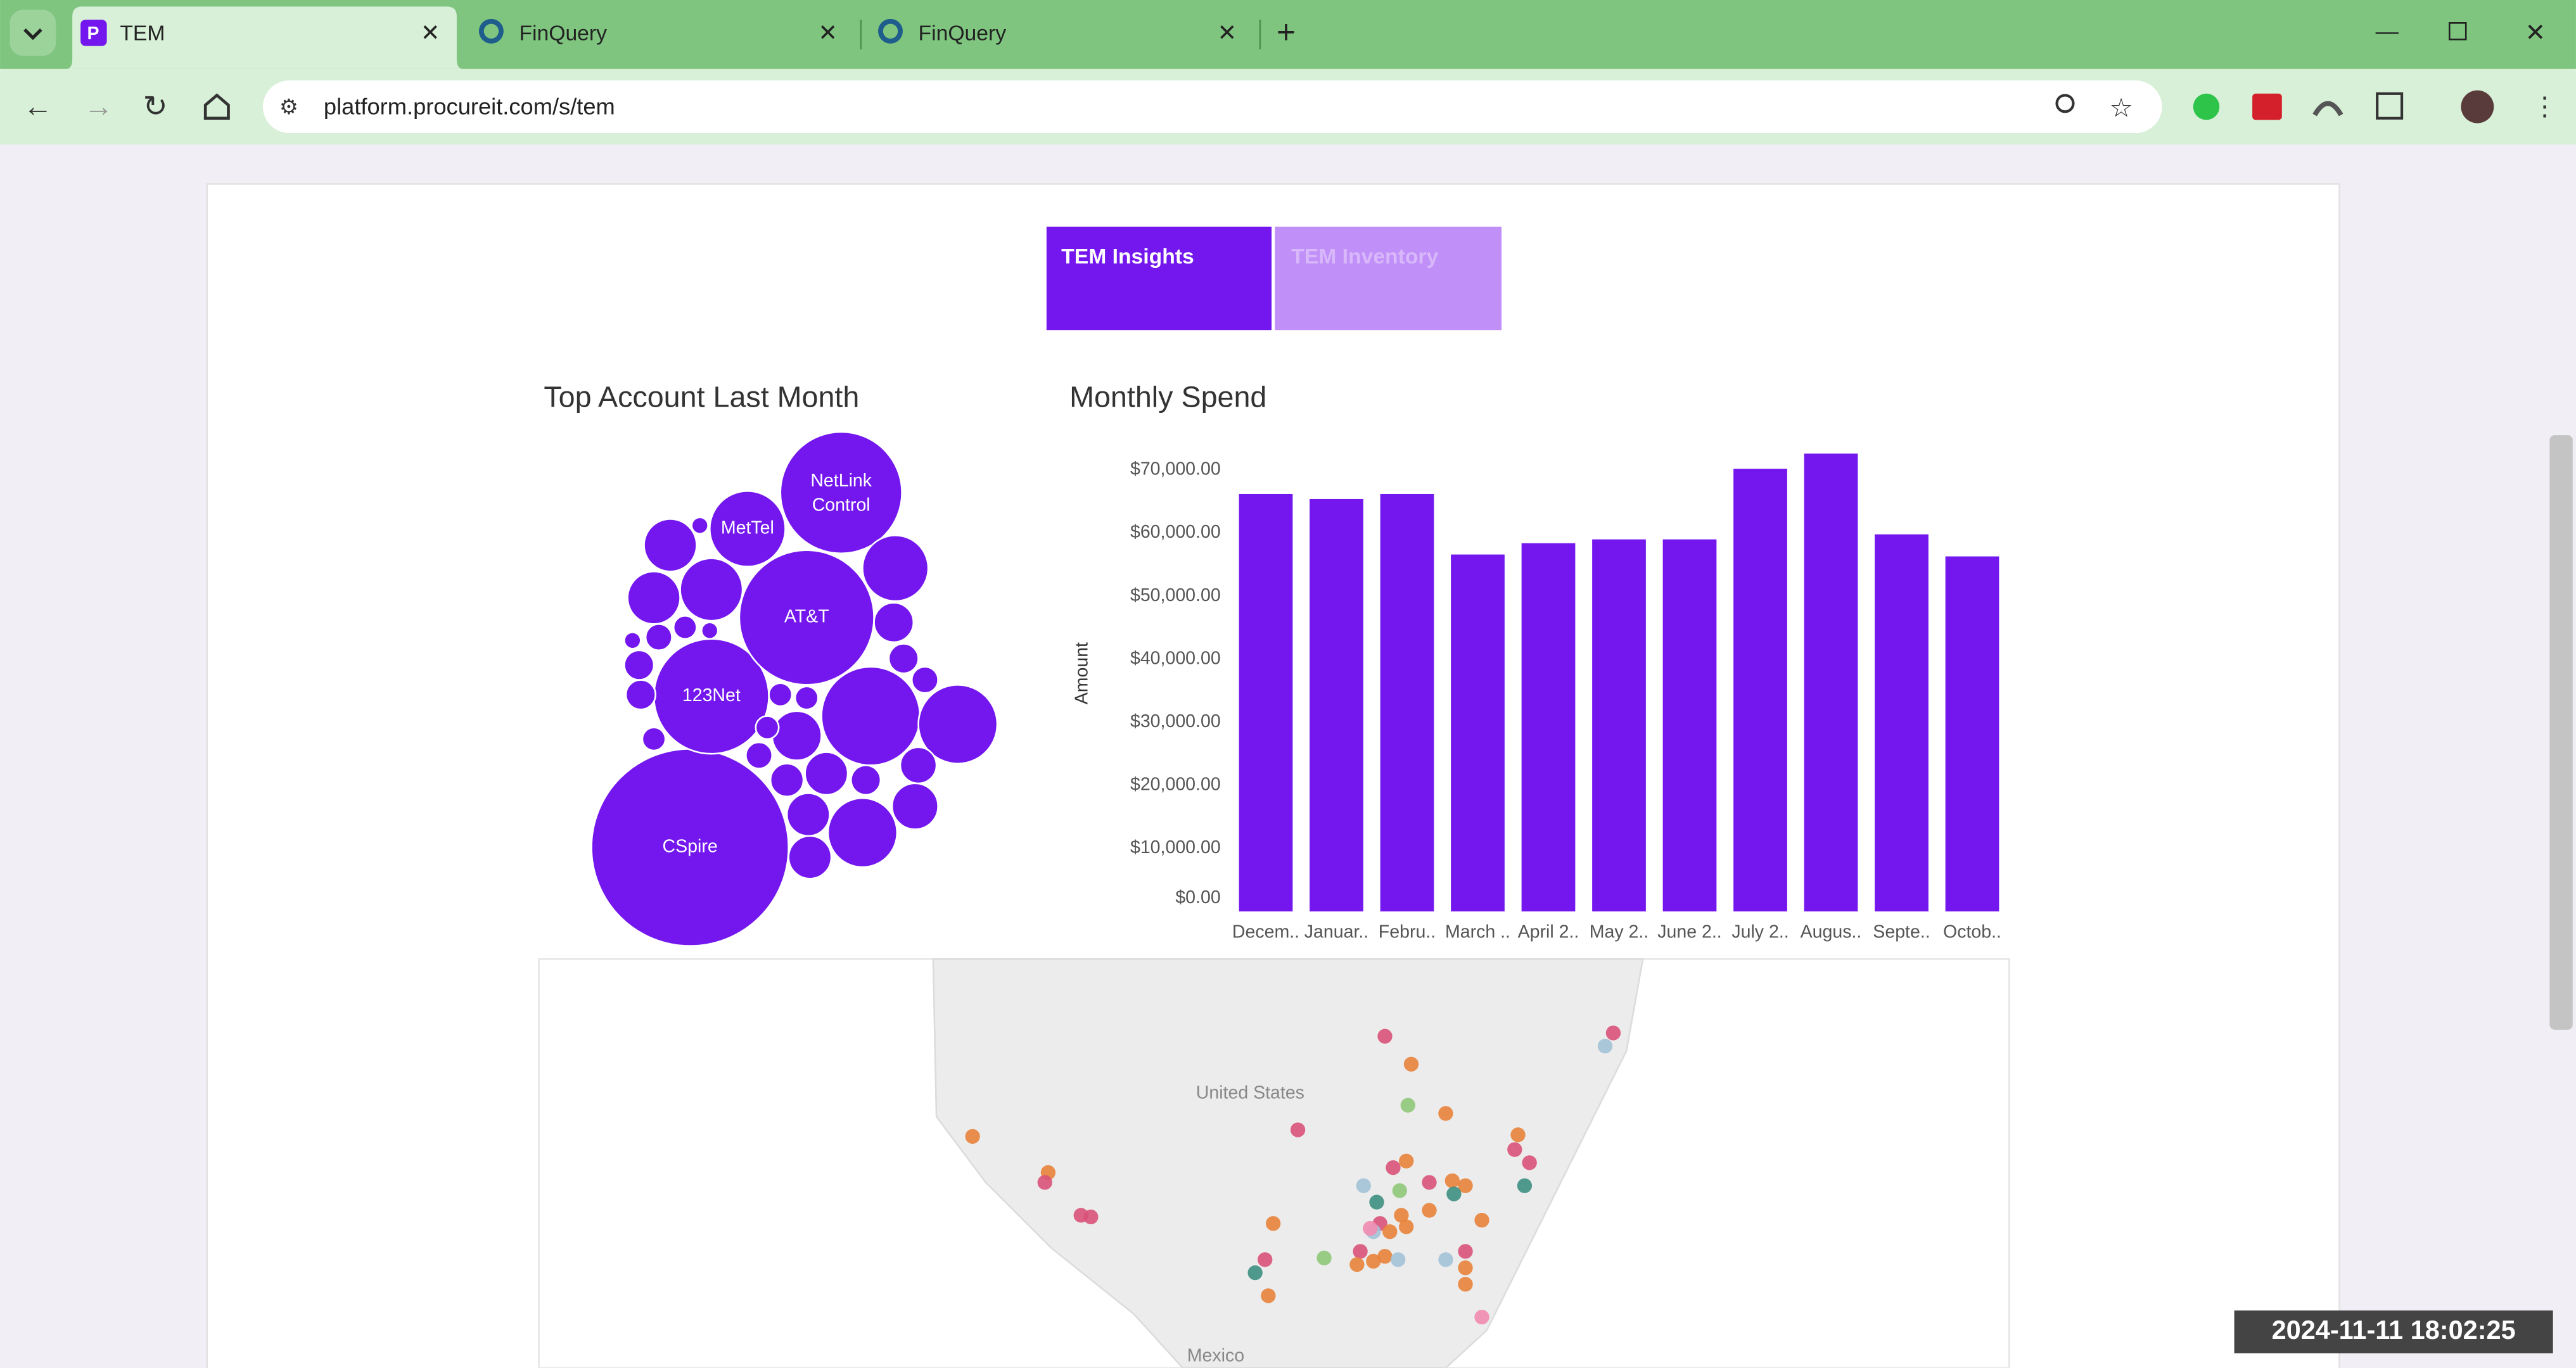 This screenshot has height=1368, width=2576. I want to click on y-tick-label: $40,000.00, so click(1176, 658).